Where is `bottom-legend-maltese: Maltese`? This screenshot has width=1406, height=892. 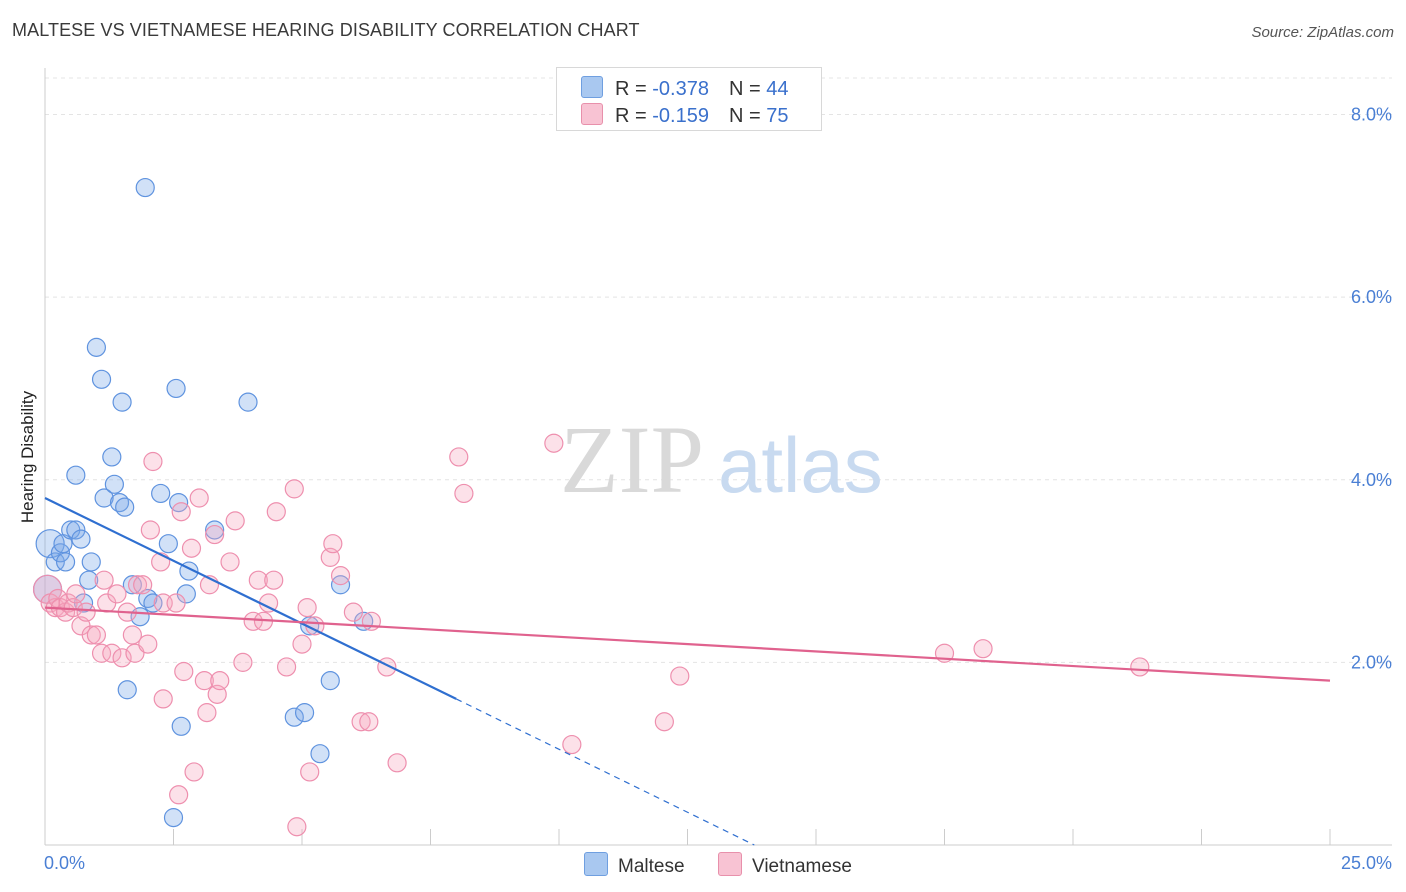
bottom-legend-maltese: Maltese is located at coordinates (634, 865).